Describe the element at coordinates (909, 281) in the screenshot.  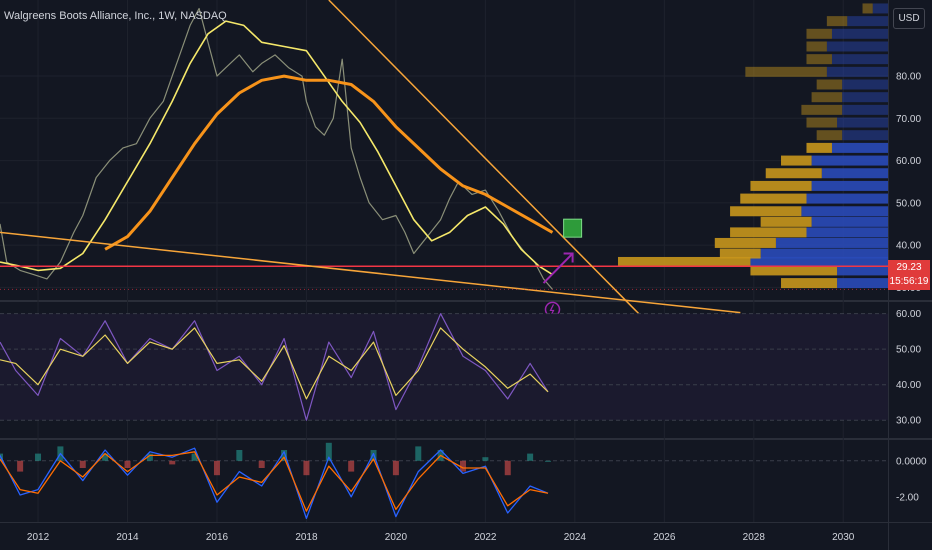
I see `bar-countdown: 15:56:19` at that location.